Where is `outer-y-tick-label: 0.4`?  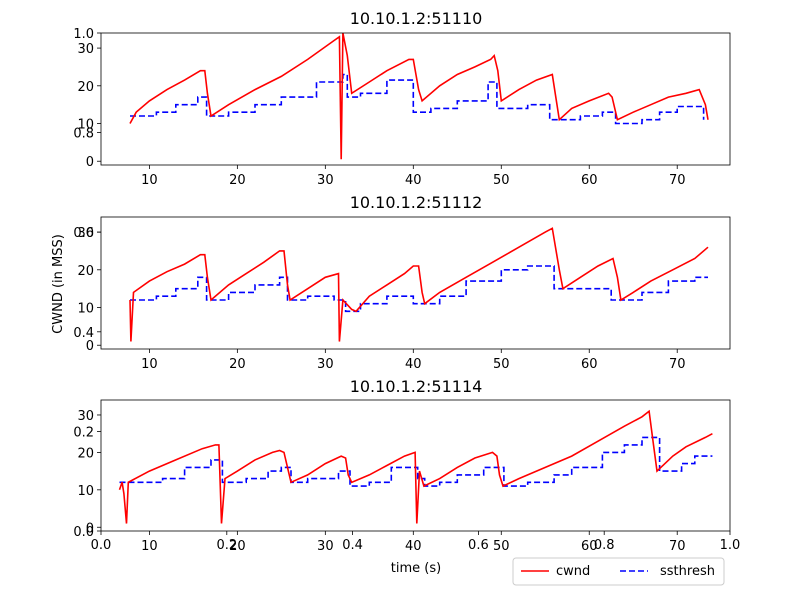 outer-y-tick-label: 0.4 is located at coordinates (83, 333).